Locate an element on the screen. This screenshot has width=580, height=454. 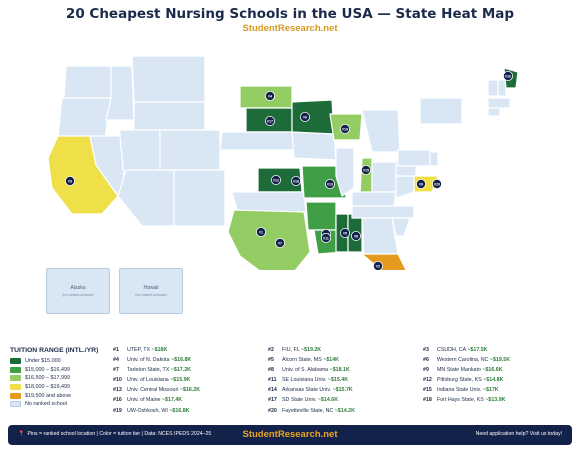
state-wy is located at coordinates (169, 116).